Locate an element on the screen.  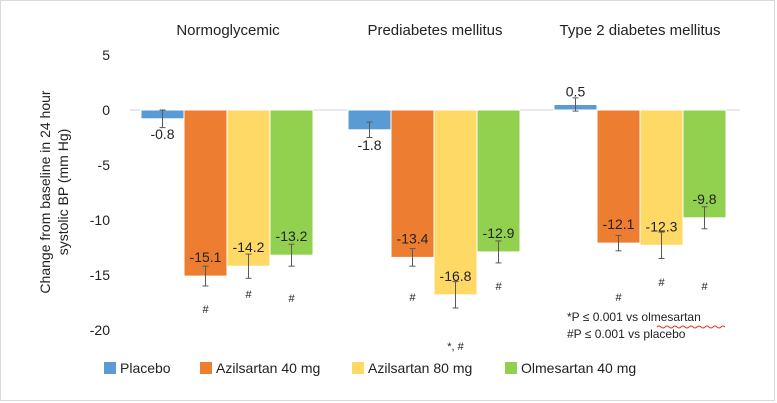
y-tick-label: 5 is located at coordinates (106, 55).